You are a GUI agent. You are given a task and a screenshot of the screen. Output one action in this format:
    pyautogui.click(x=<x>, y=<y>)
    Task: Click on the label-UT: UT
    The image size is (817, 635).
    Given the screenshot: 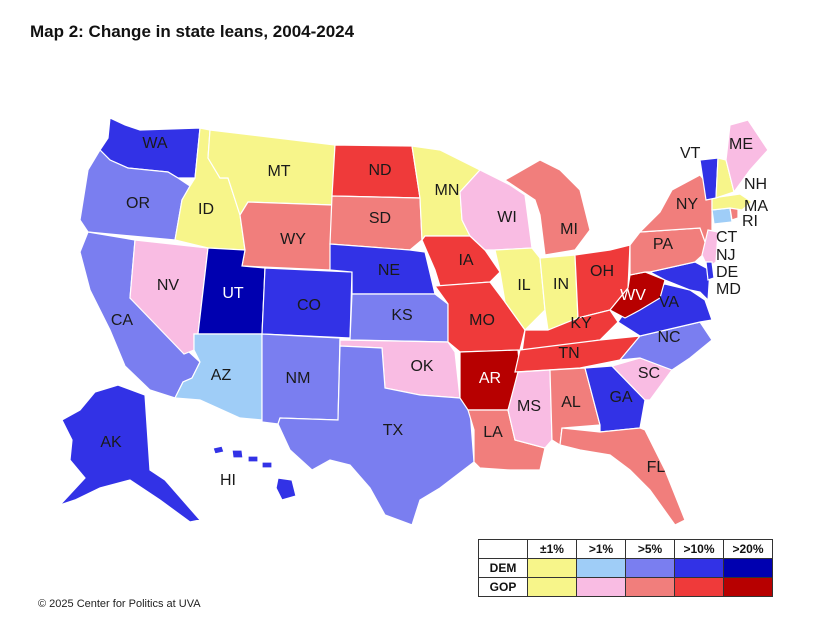 What is the action you would take?
    pyautogui.click(x=233, y=293)
    